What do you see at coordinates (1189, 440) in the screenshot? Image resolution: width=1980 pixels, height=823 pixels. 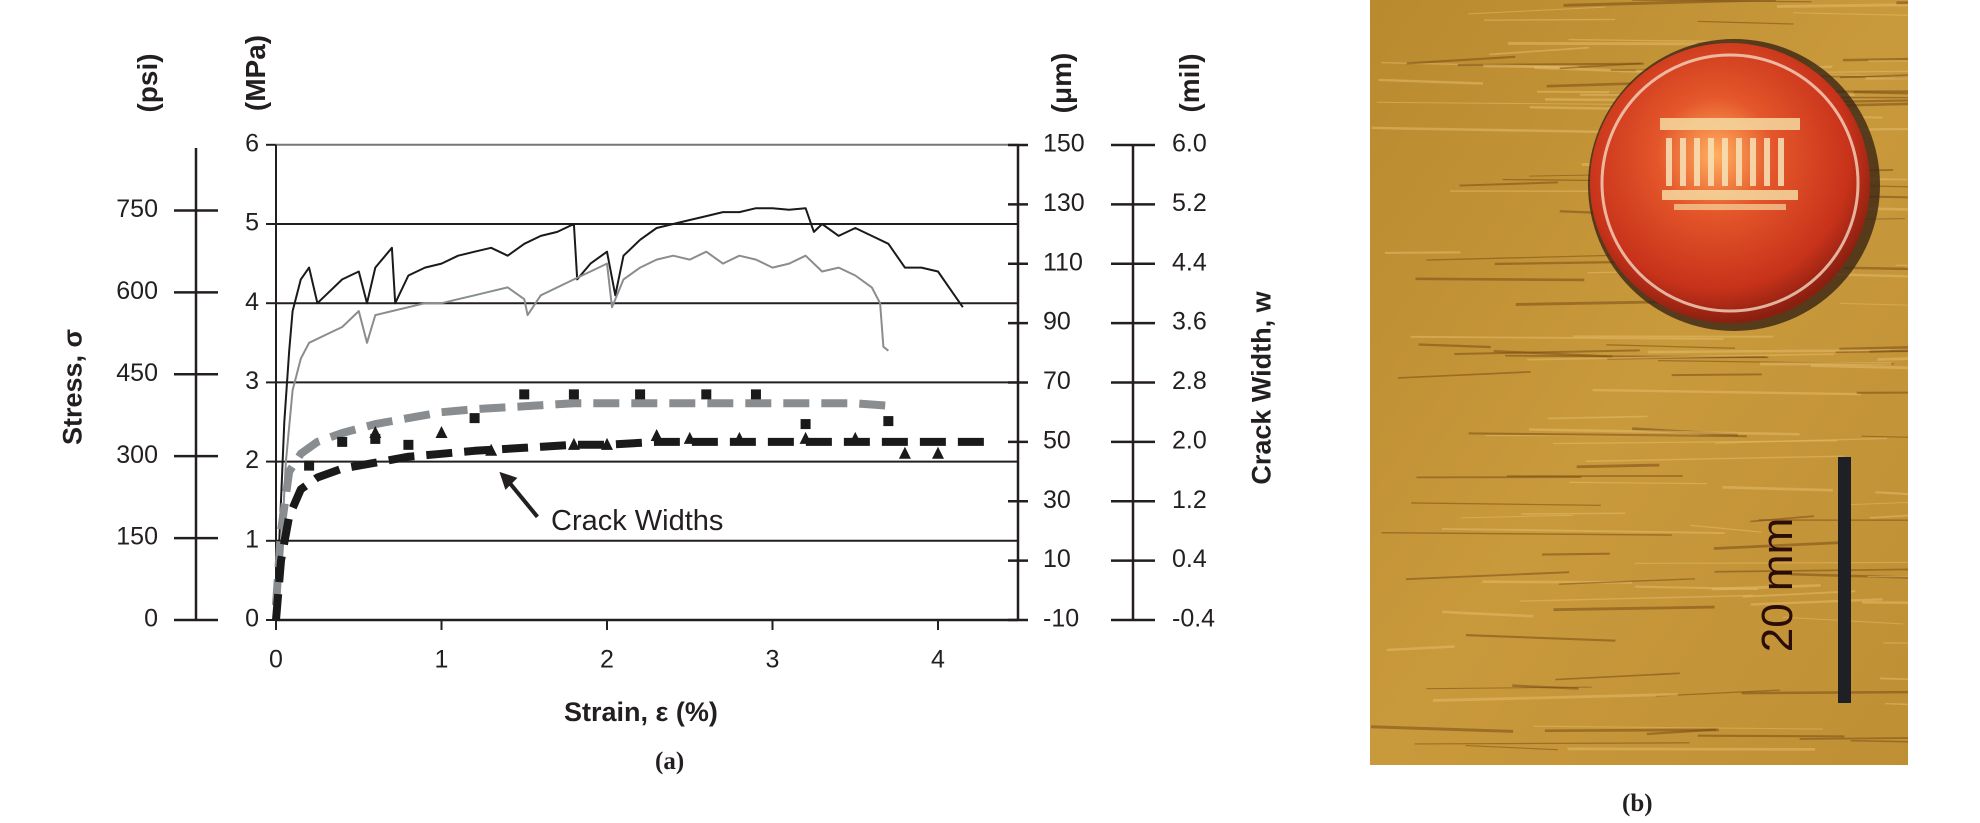 I see `mil-tick-label: 2.0` at bounding box center [1189, 440].